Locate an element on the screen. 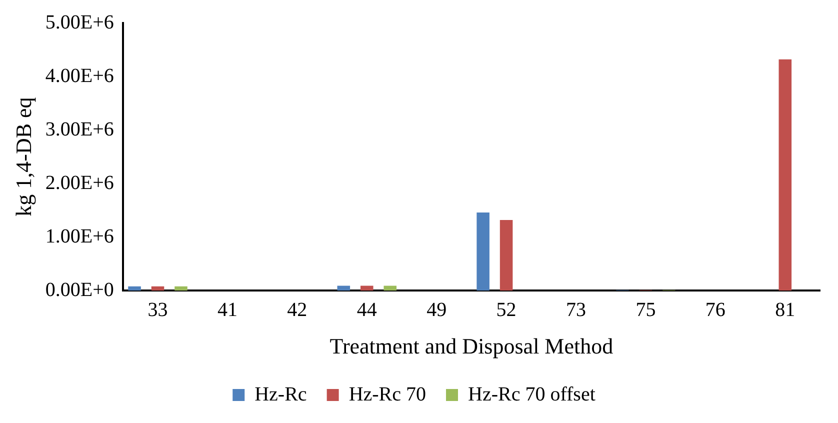 This screenshot has height=423, width=838. y-tick-label: 1.00E+6 is located at coordinates (79, 236).